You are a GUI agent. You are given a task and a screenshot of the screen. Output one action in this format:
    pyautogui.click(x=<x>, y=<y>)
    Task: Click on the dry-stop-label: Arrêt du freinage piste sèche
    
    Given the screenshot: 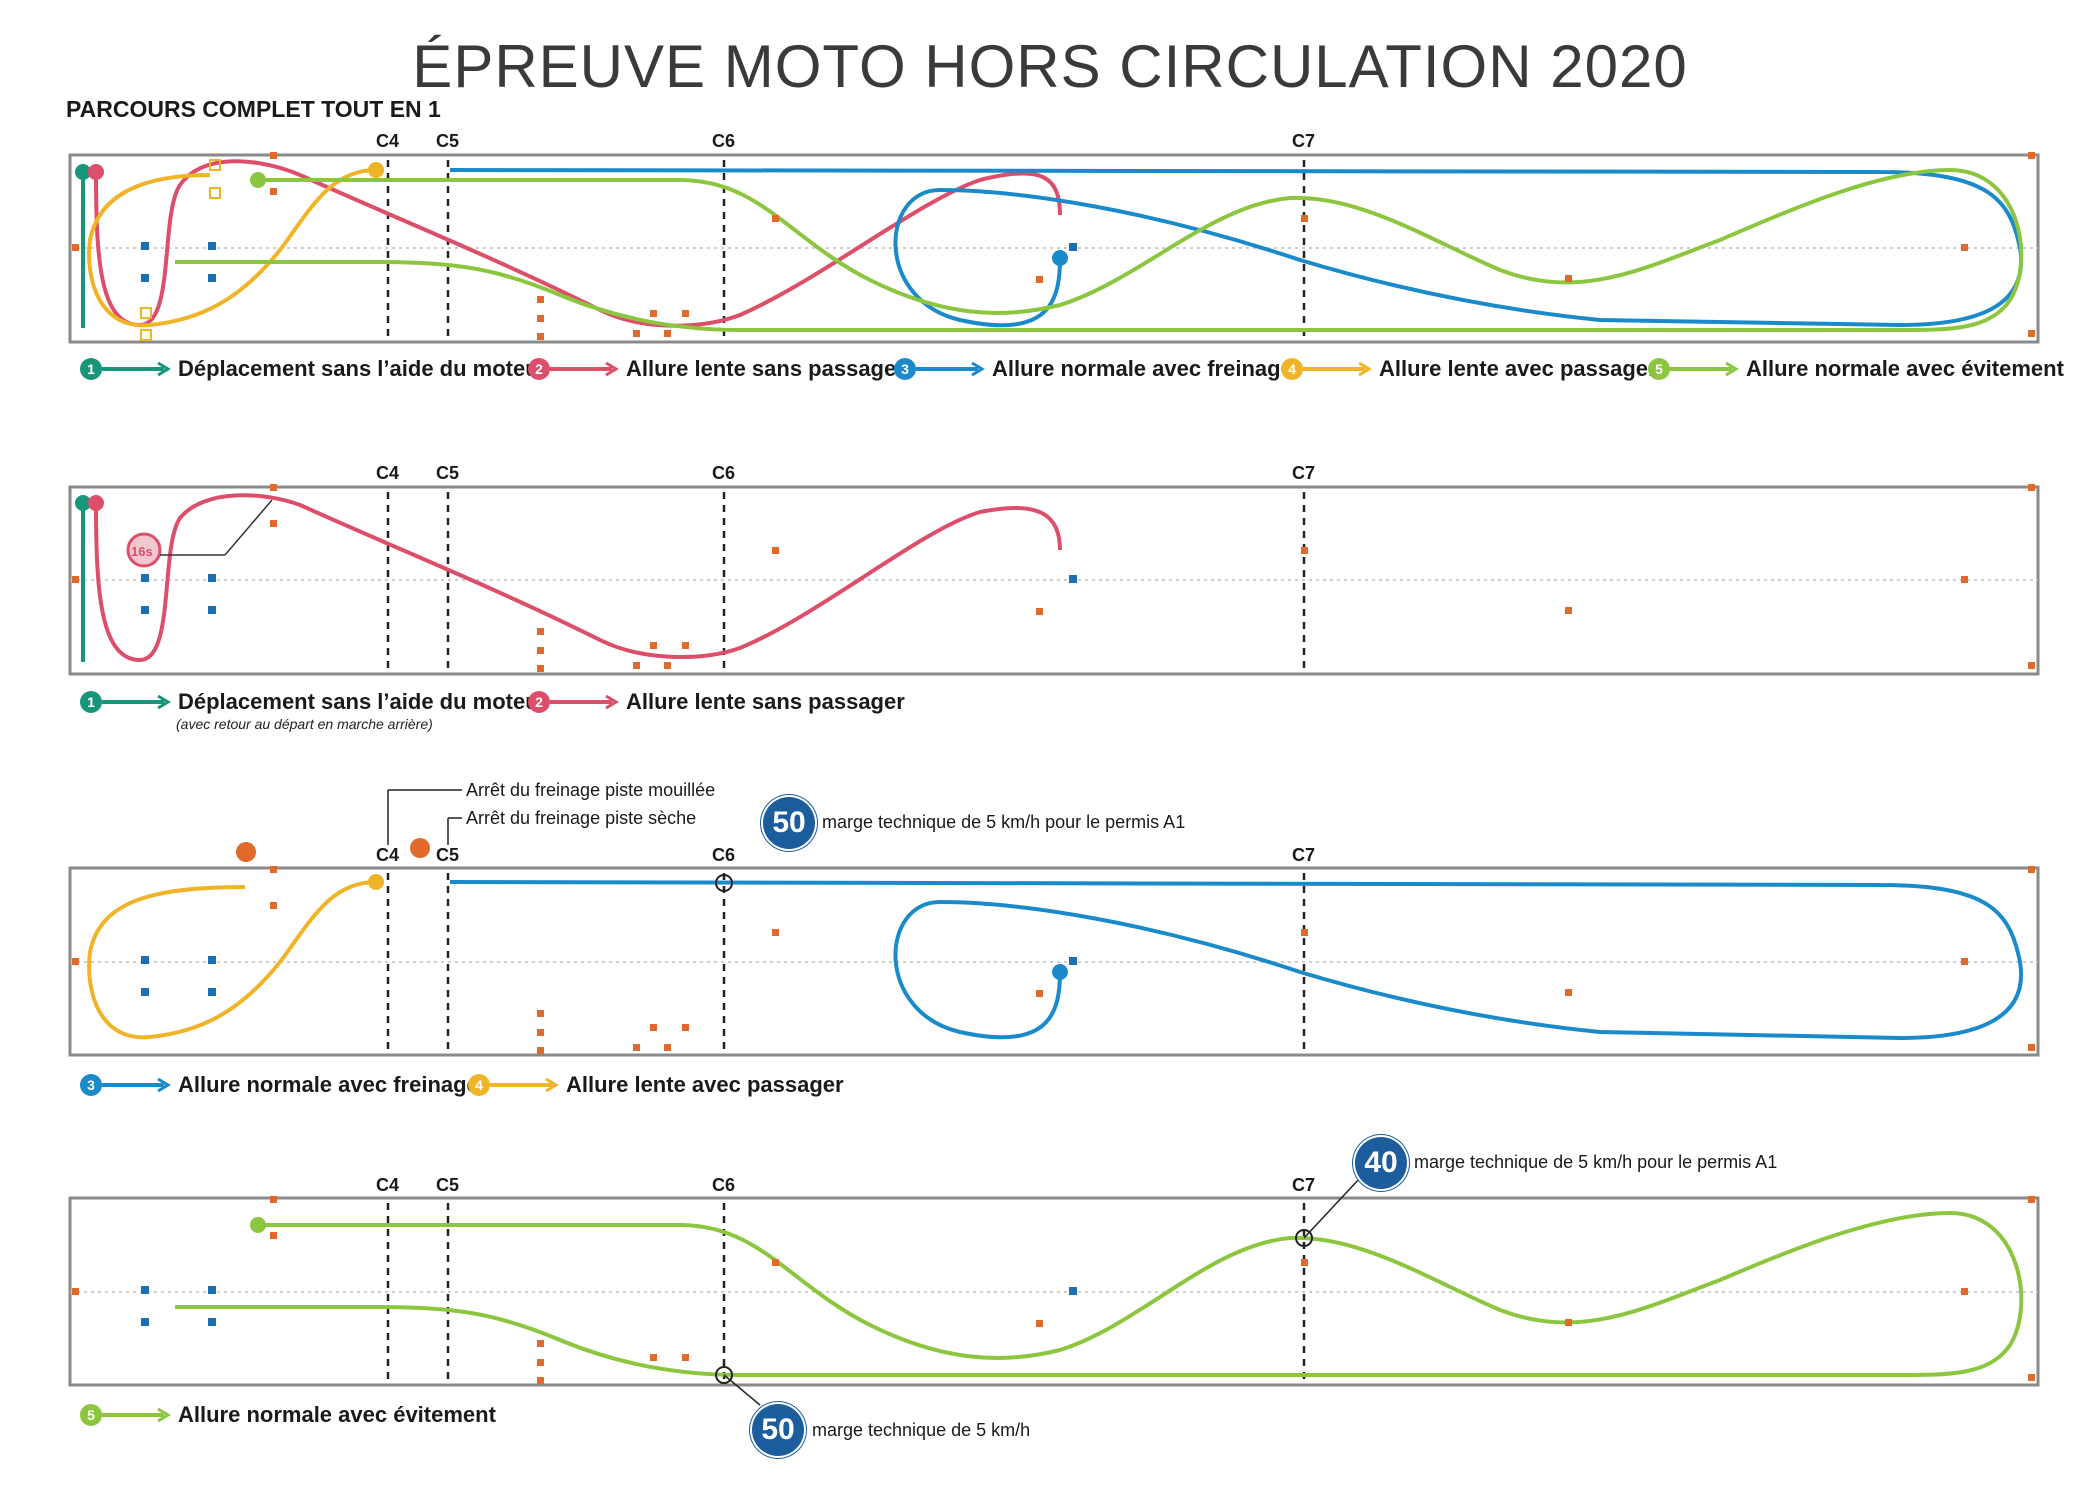 What is the action you would take?
    pyautogui.click(x=581, y=818)
    